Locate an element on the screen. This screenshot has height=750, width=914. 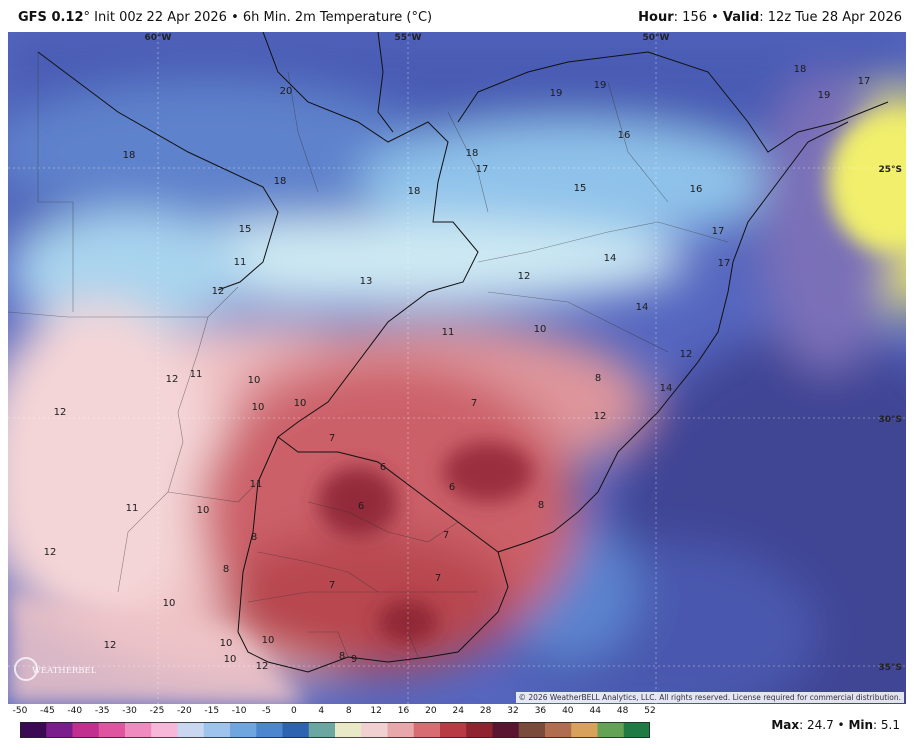
scale-bar is located at coordinates (335, 730).